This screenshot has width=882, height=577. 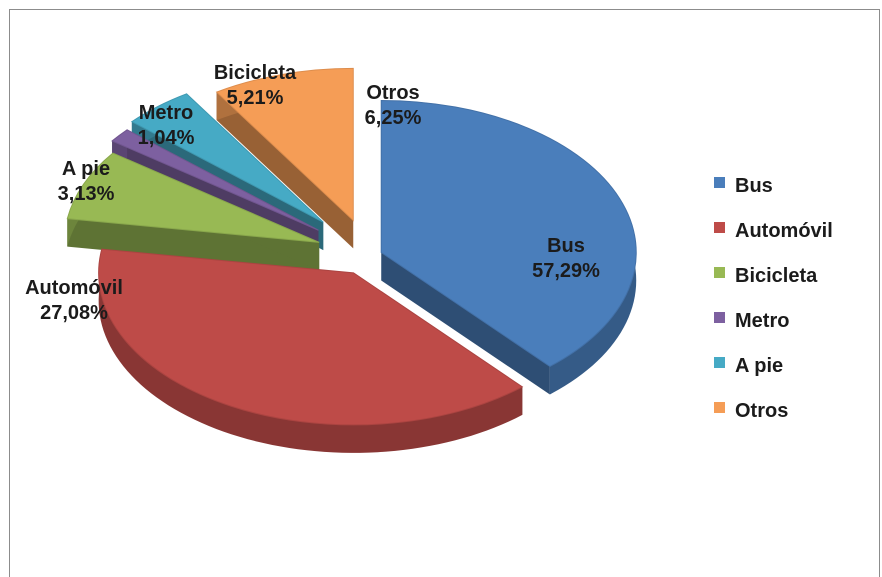 What do you see at coordinates (311, 337) in the screenshot?
I see `slice-top-automovil` at bounding box center [311, 337].